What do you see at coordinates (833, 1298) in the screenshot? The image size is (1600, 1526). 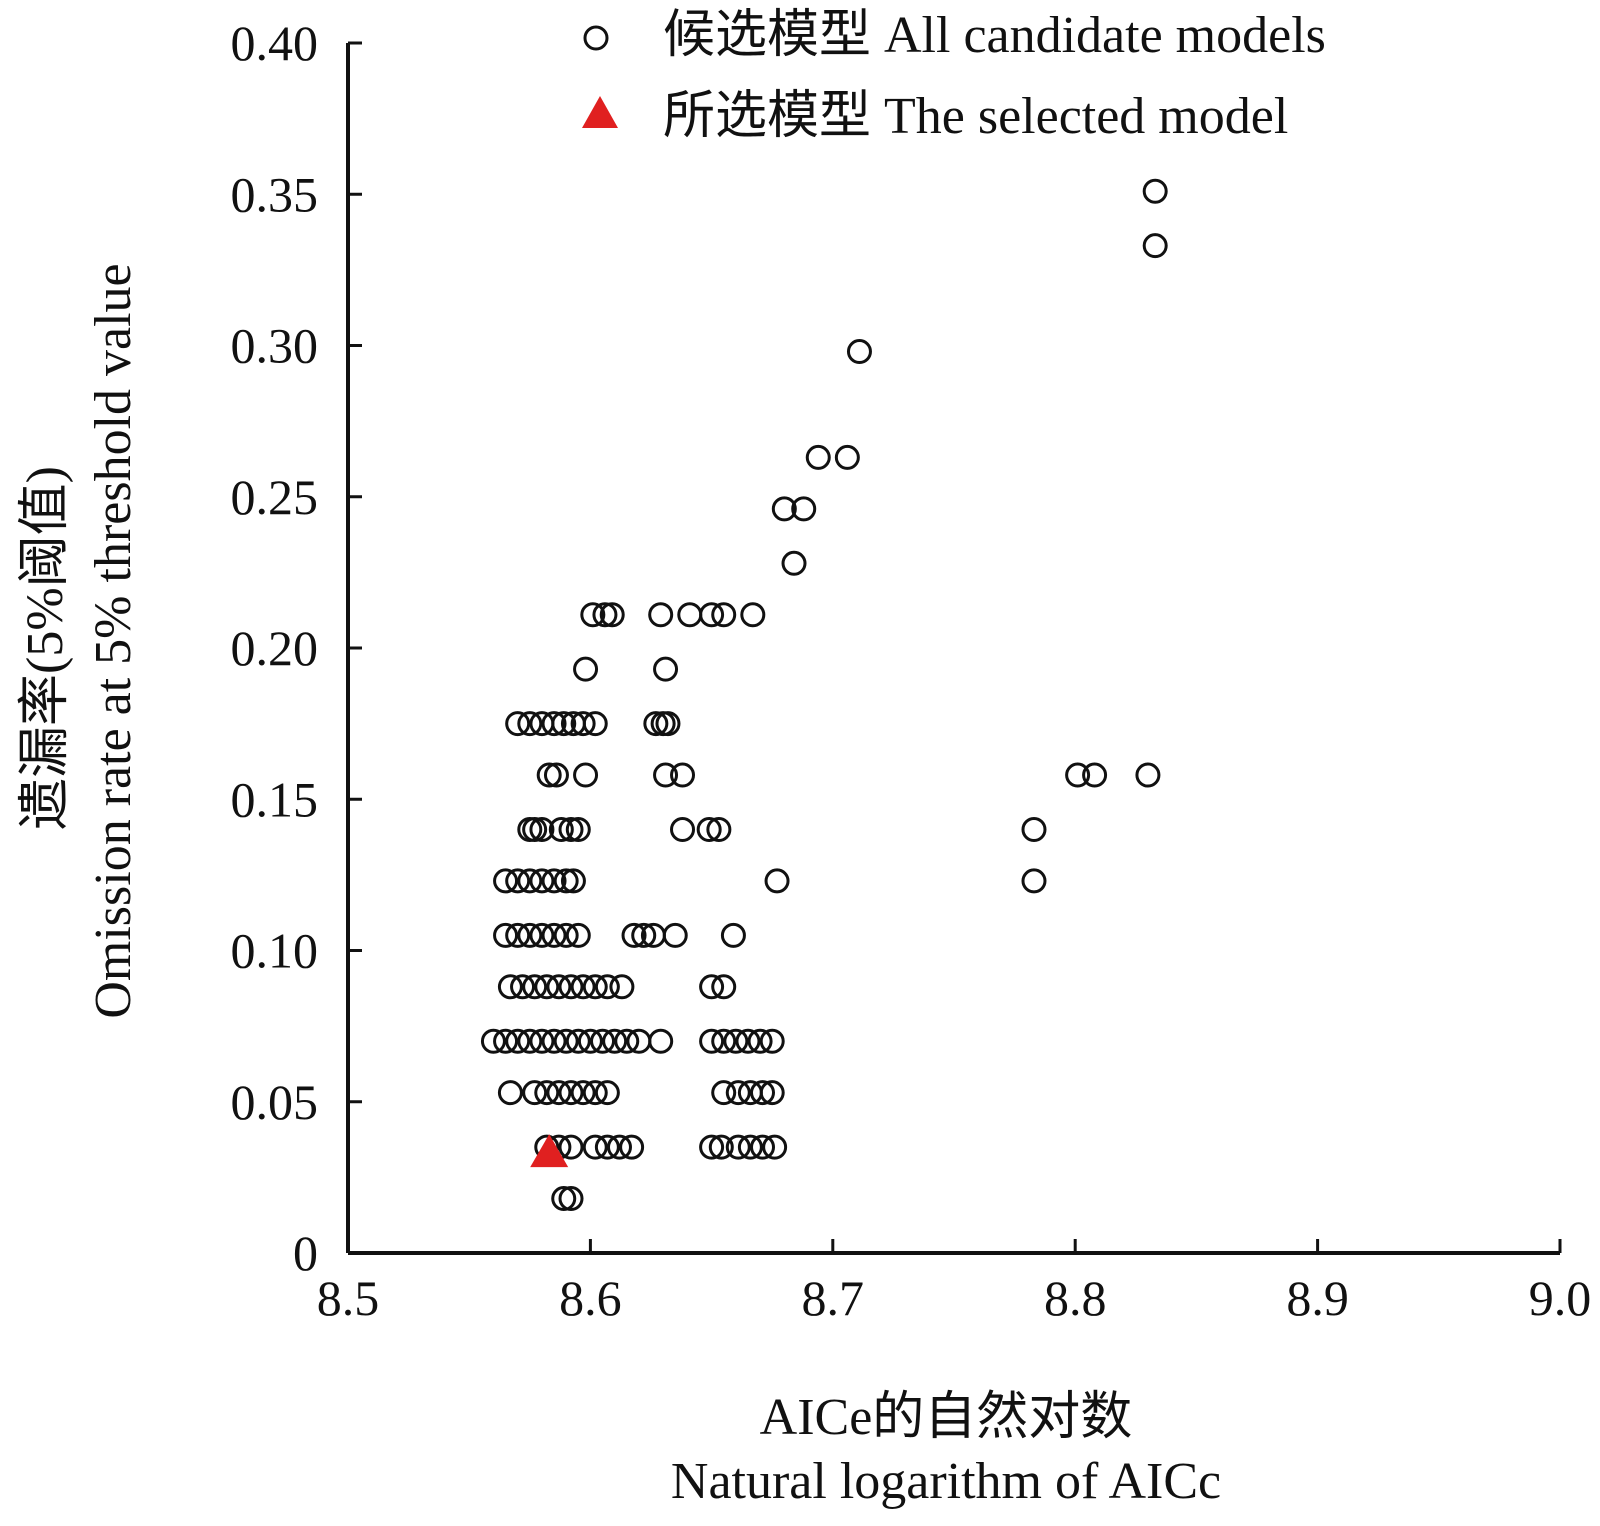 I see `x-tick-label: 8.7` at bounding box center [833, 1298].